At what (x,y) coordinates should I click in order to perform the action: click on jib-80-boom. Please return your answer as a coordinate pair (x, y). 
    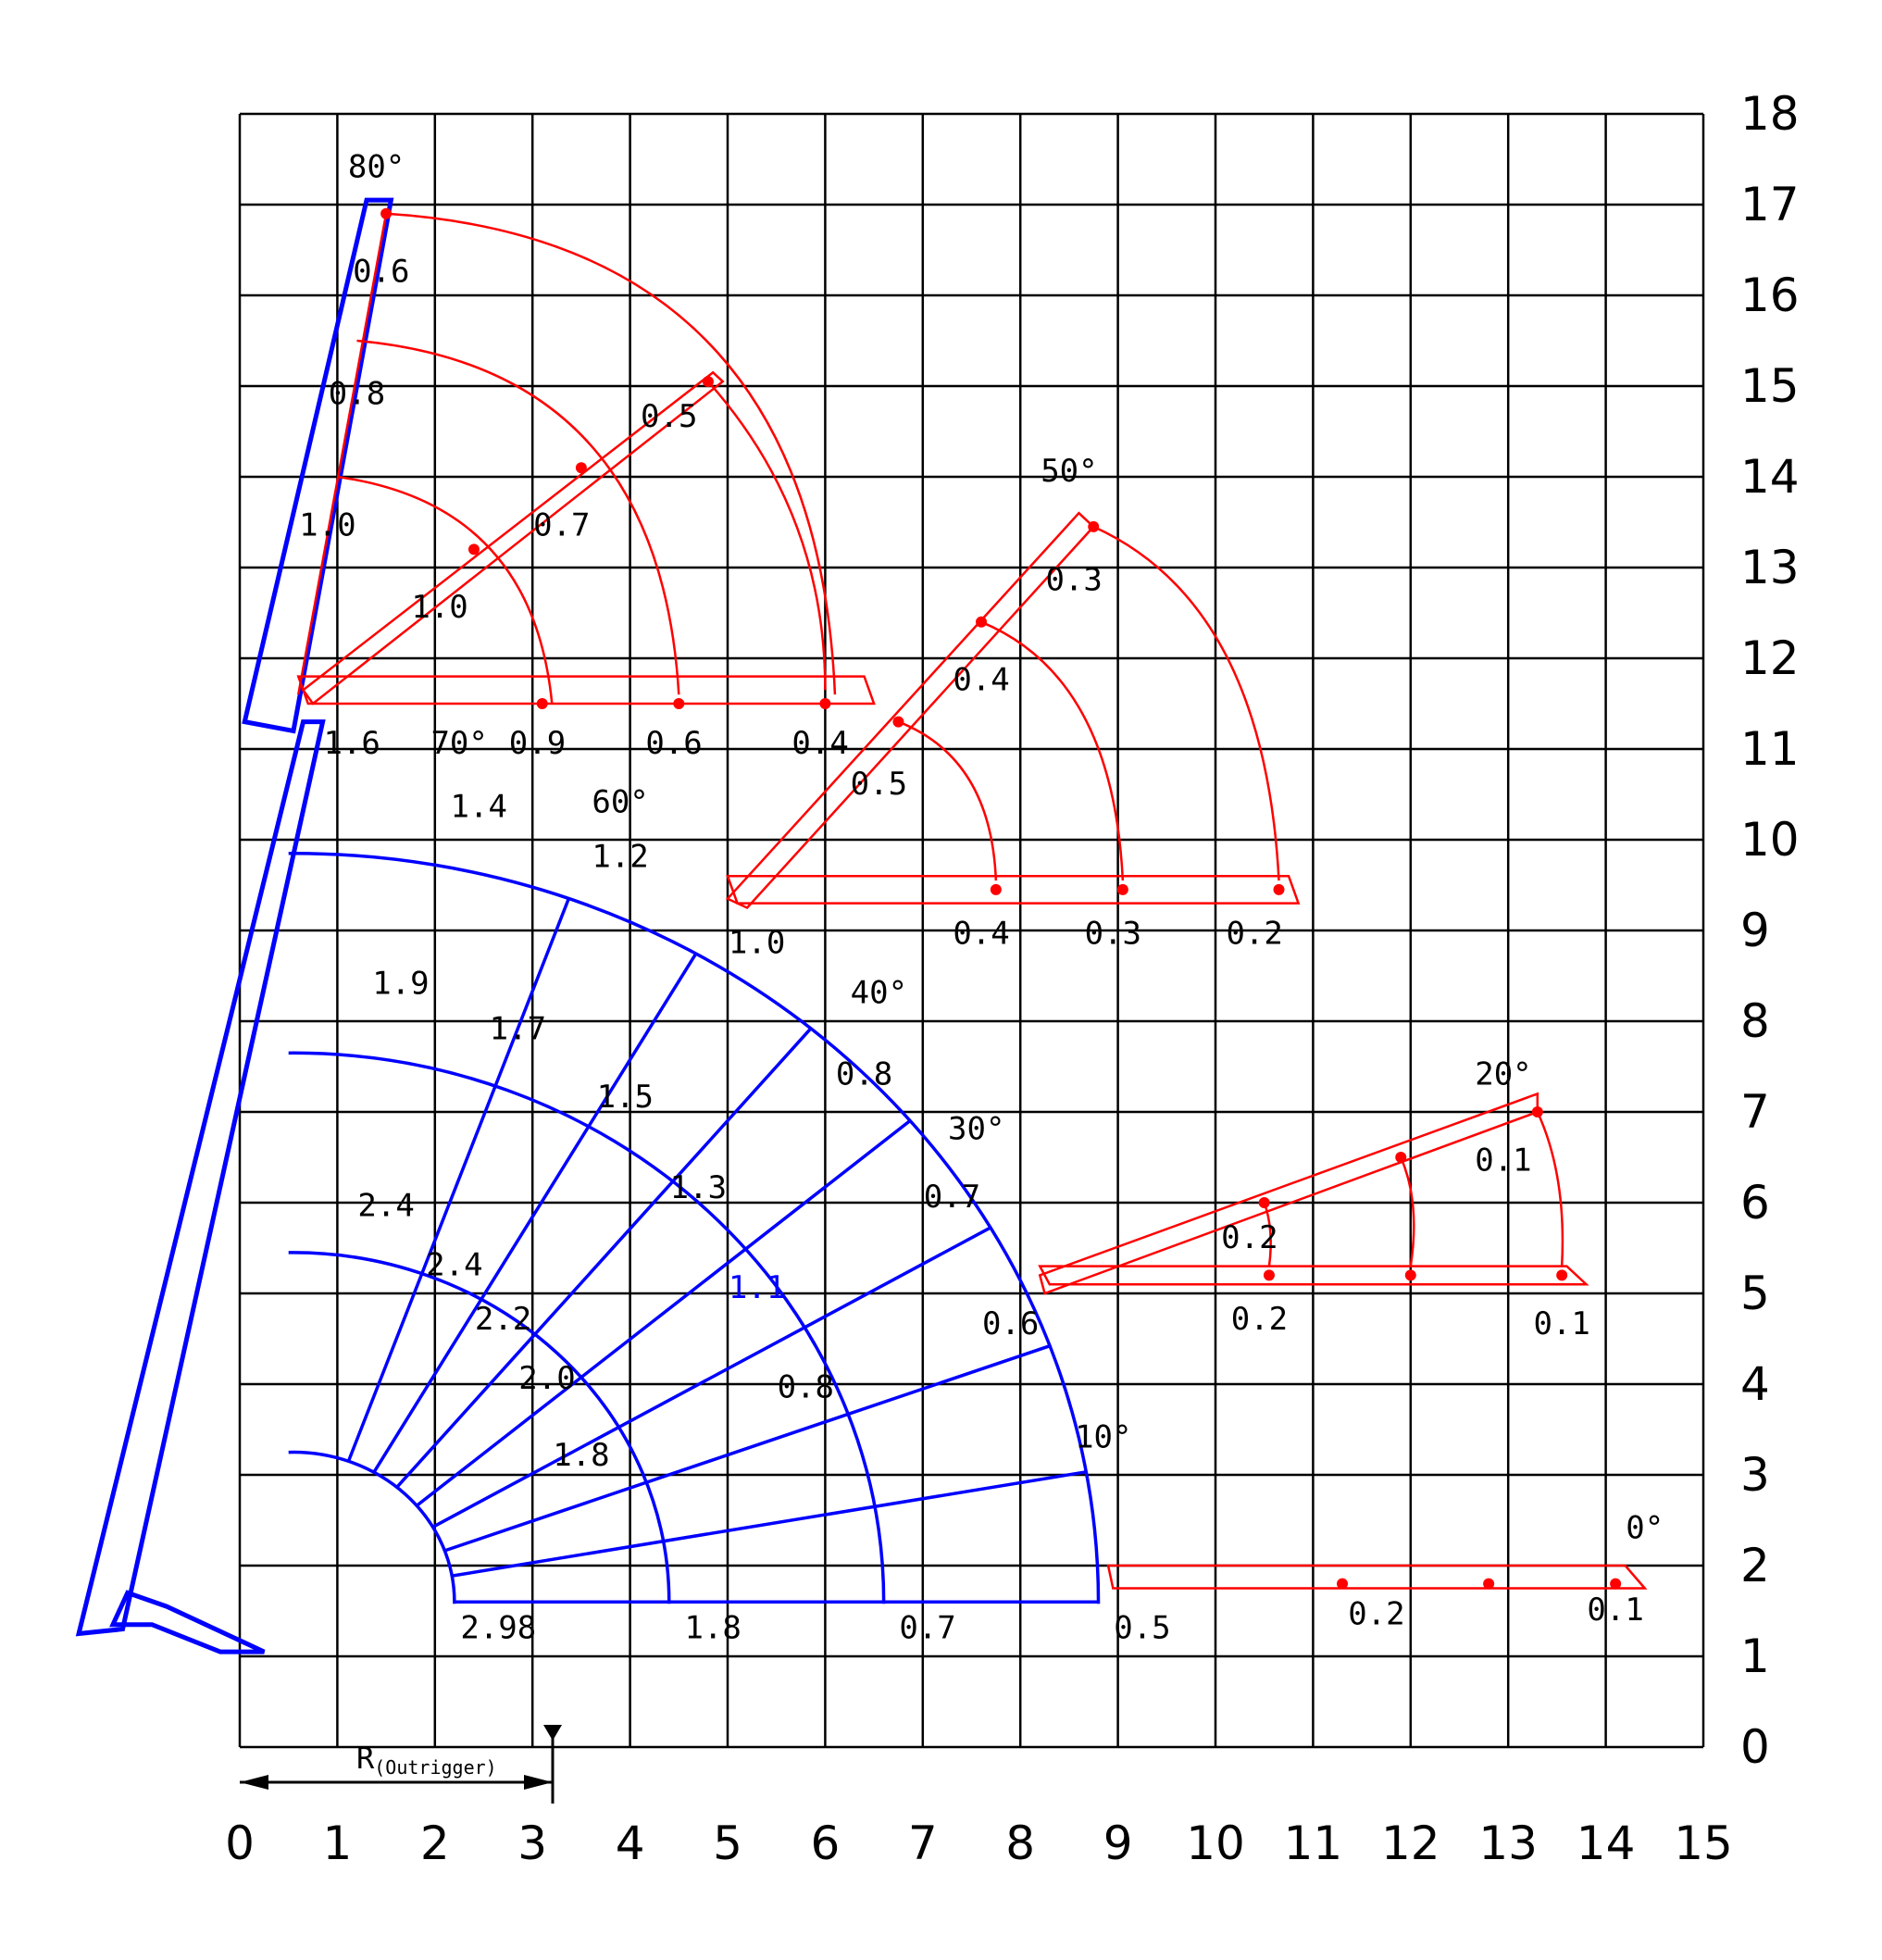
    Looking at the image, I should click on (342, 454).